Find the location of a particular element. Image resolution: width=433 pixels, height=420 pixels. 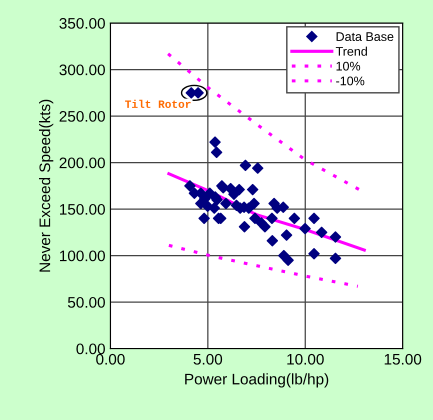

y-tick-label: 100.00 is located at coordinates (82, 256).